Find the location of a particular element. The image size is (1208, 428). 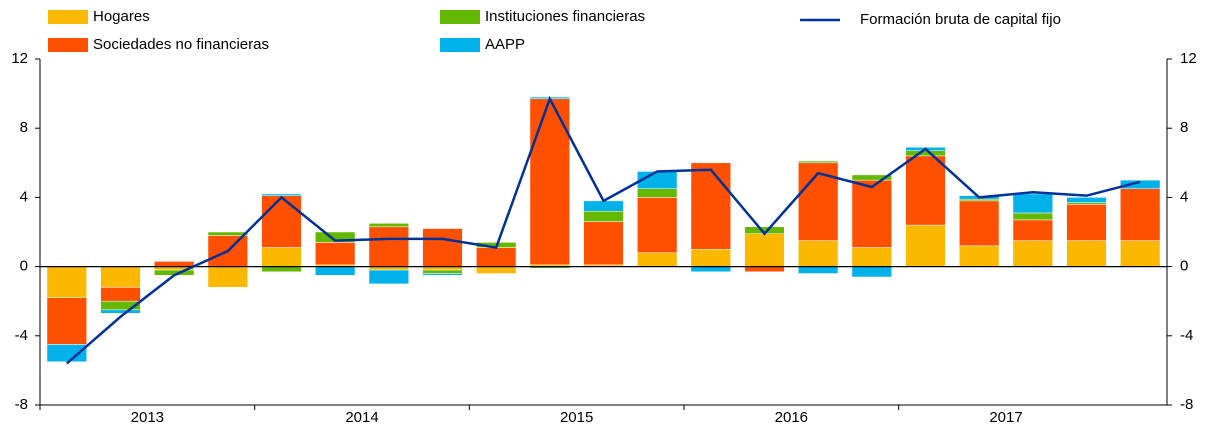

legend-label: Formación bruta de capital fijo is located at coordinates (960, 19).